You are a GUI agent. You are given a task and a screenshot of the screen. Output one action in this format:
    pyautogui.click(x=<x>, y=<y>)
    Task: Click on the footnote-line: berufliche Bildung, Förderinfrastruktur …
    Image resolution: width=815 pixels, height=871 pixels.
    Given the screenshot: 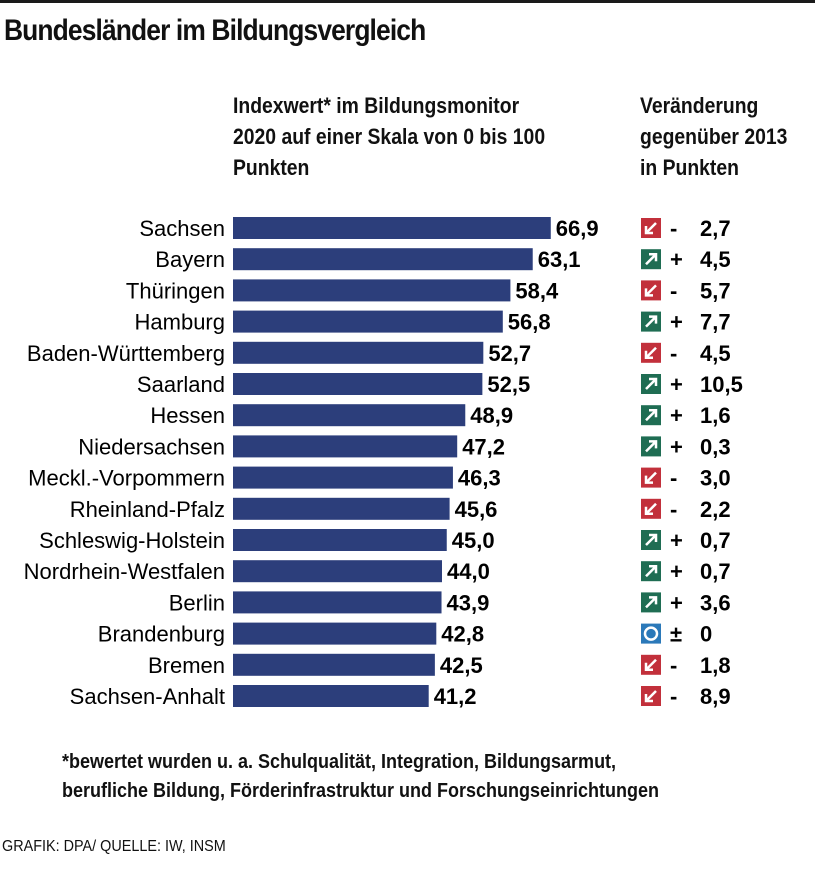 What is the action you would take?
    pyautogui.click(x=361, y=791)
    